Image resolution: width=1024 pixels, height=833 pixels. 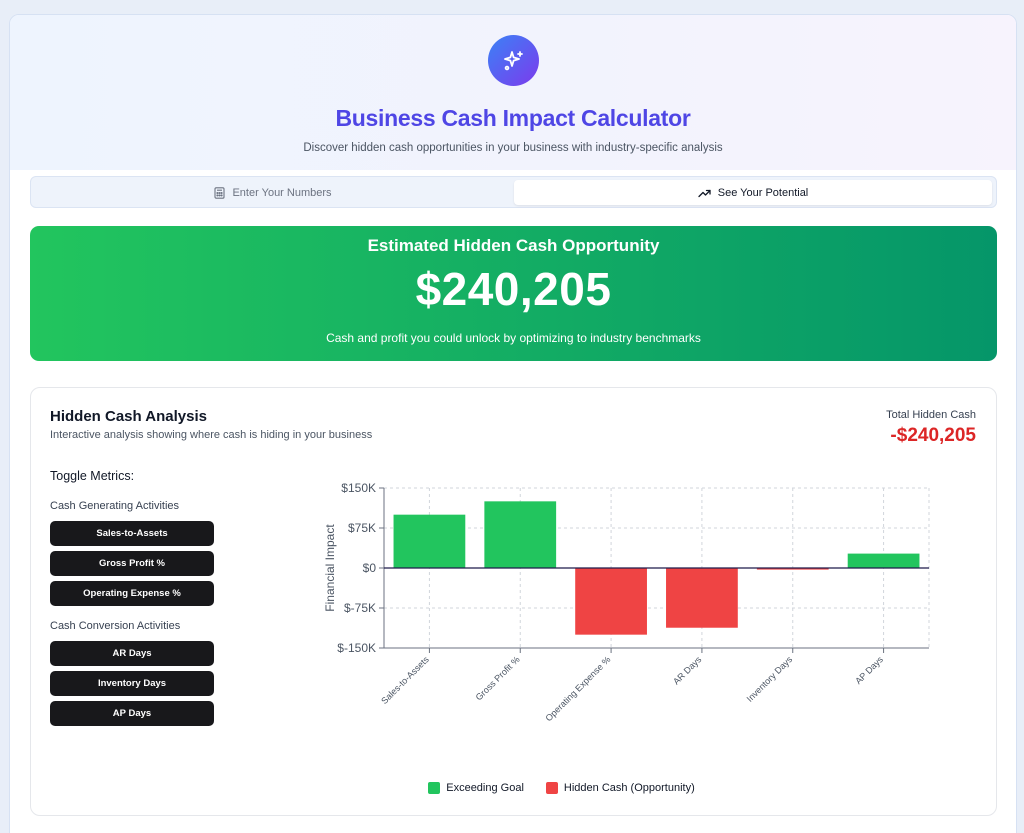 I want to click on y-tick-label: $75K, so click(x=362, y=528).